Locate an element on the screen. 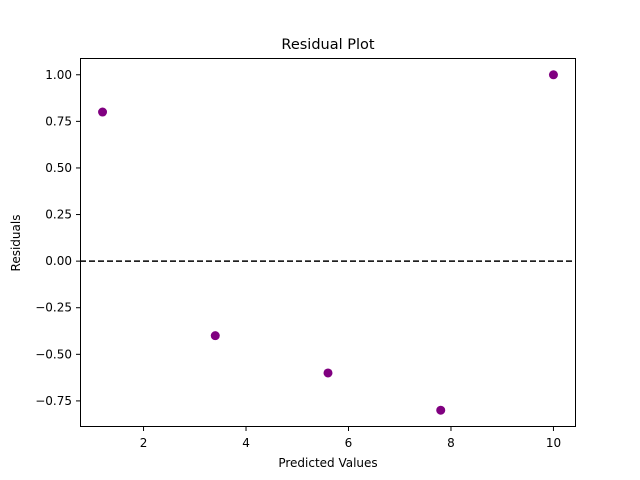 The height and width of the screenshot is (480, 640). y-tick-label: 0.00 is located at coordinates (58, 261).